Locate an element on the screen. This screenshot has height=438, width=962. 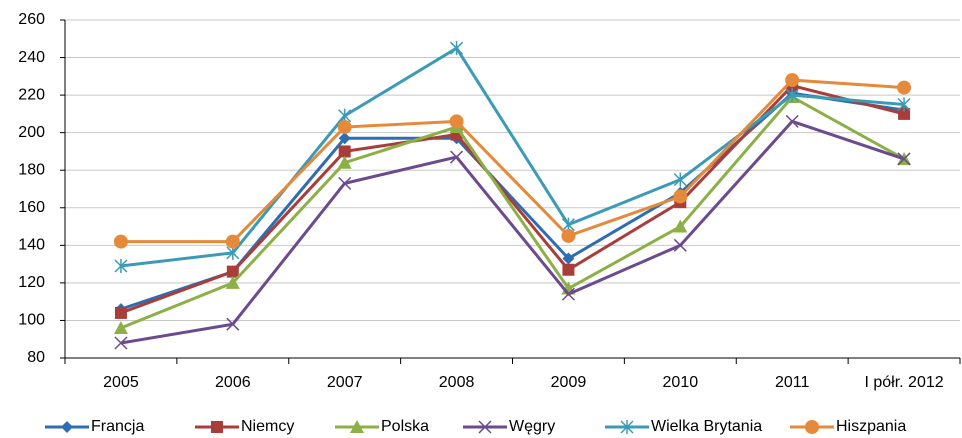
x-tick-label: 2006 is located at coordinates (233, 382).